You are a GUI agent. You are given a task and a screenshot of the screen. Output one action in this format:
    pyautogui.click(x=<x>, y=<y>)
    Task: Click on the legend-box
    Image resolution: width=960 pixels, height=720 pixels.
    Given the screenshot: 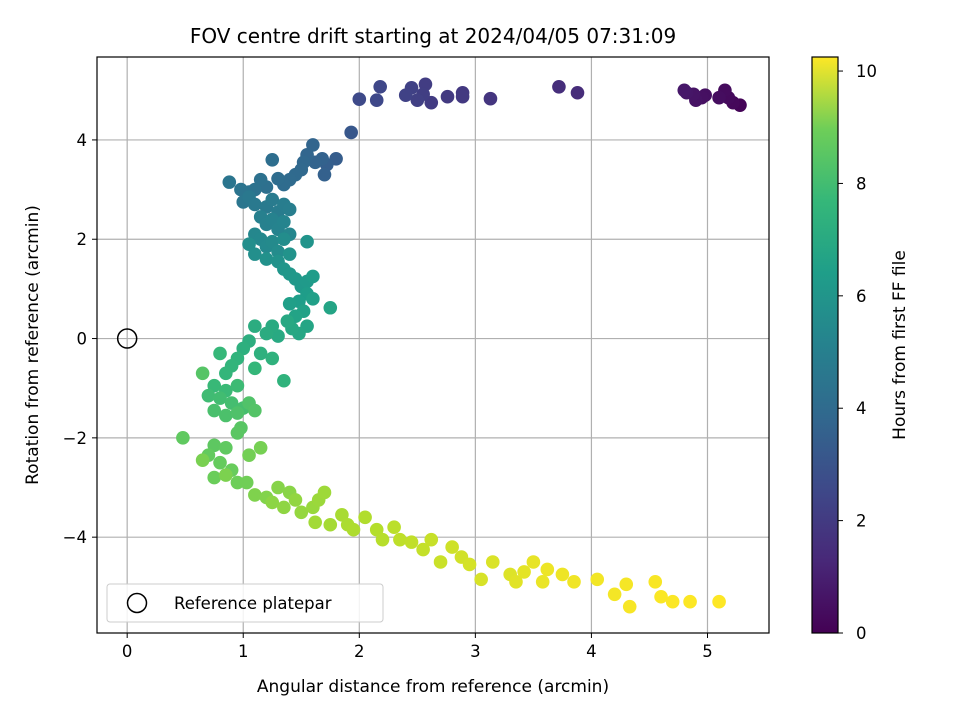 What is the action you would take?
    pyautogui.click(x=245, y=603)
    